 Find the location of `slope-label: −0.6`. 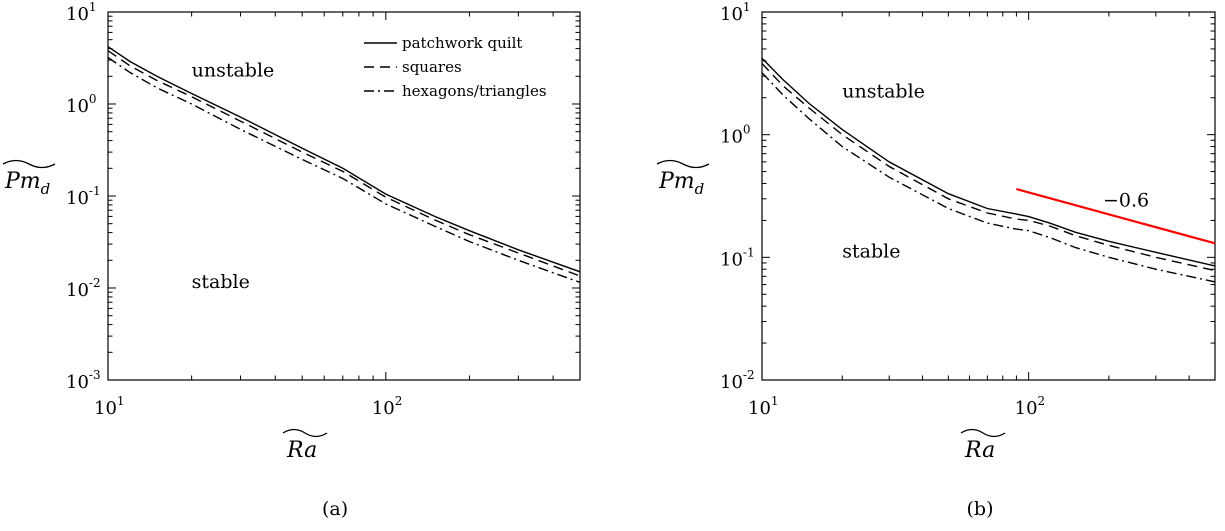

slope-label: −0.6 is located at coordinates (1126, 200).